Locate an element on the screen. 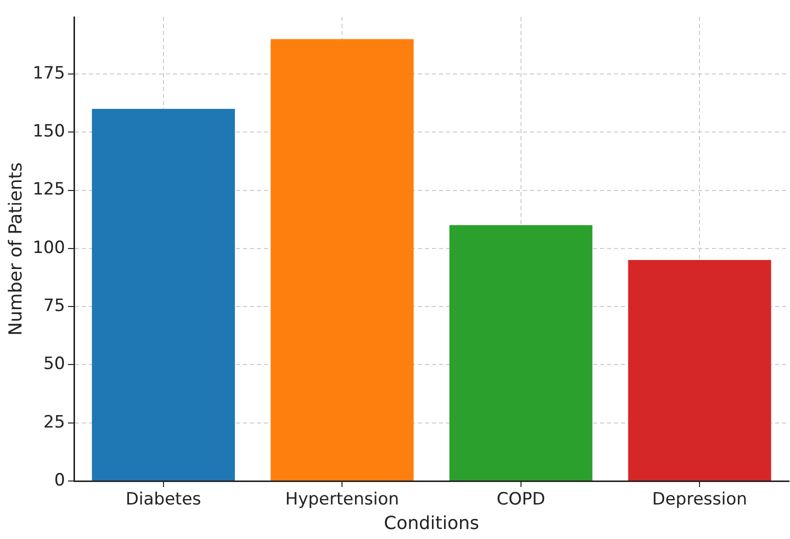  y-tick-label: 100 is located at coordinates (49, 248).